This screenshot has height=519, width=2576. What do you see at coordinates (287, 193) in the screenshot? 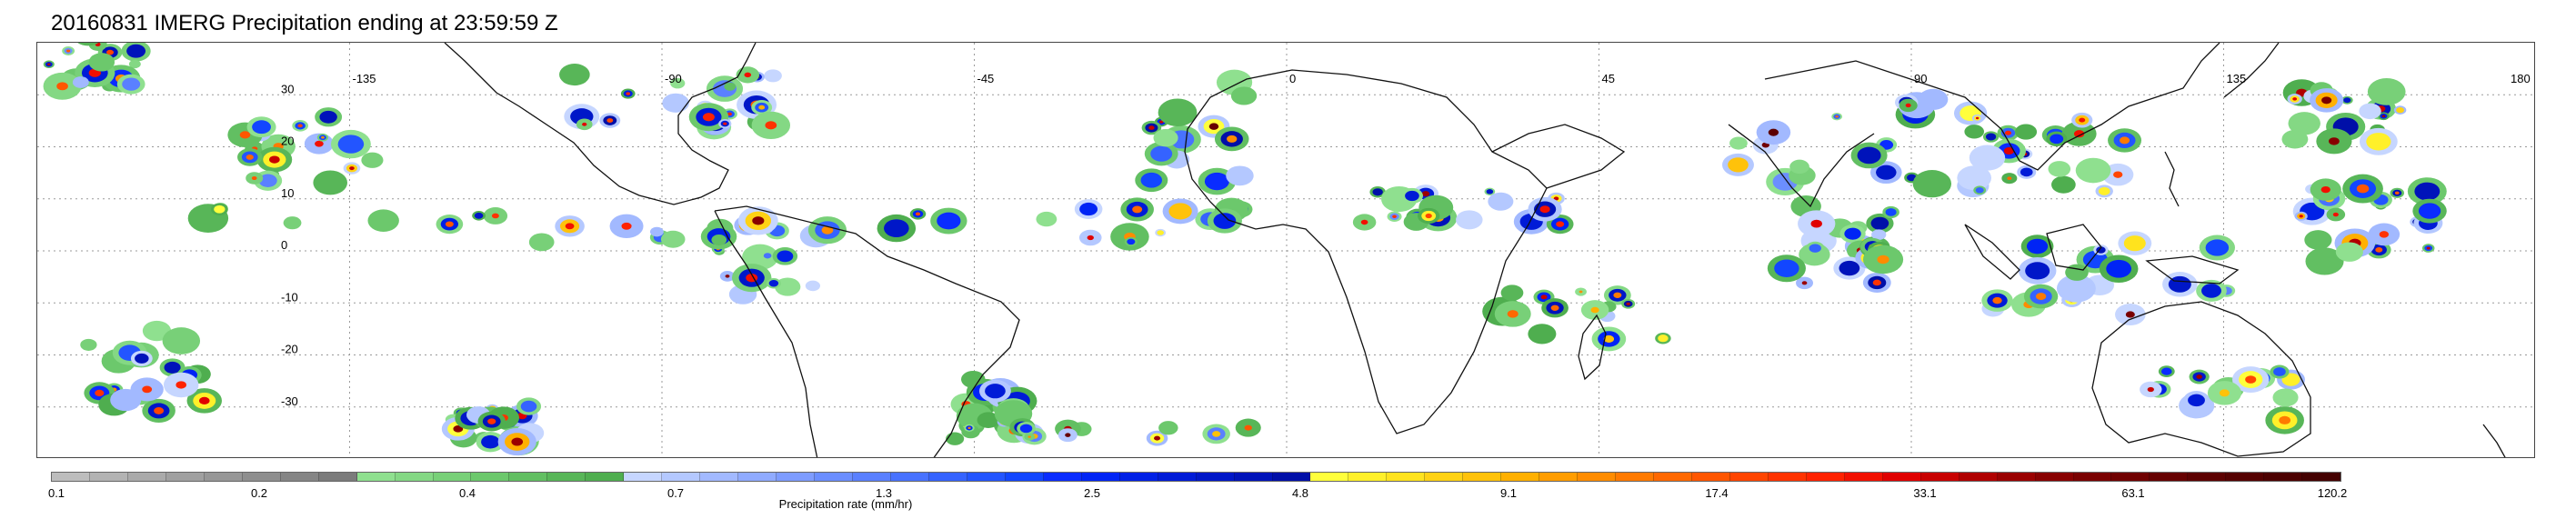
I see `lat-label: 10` at bounding box center [287, 193].